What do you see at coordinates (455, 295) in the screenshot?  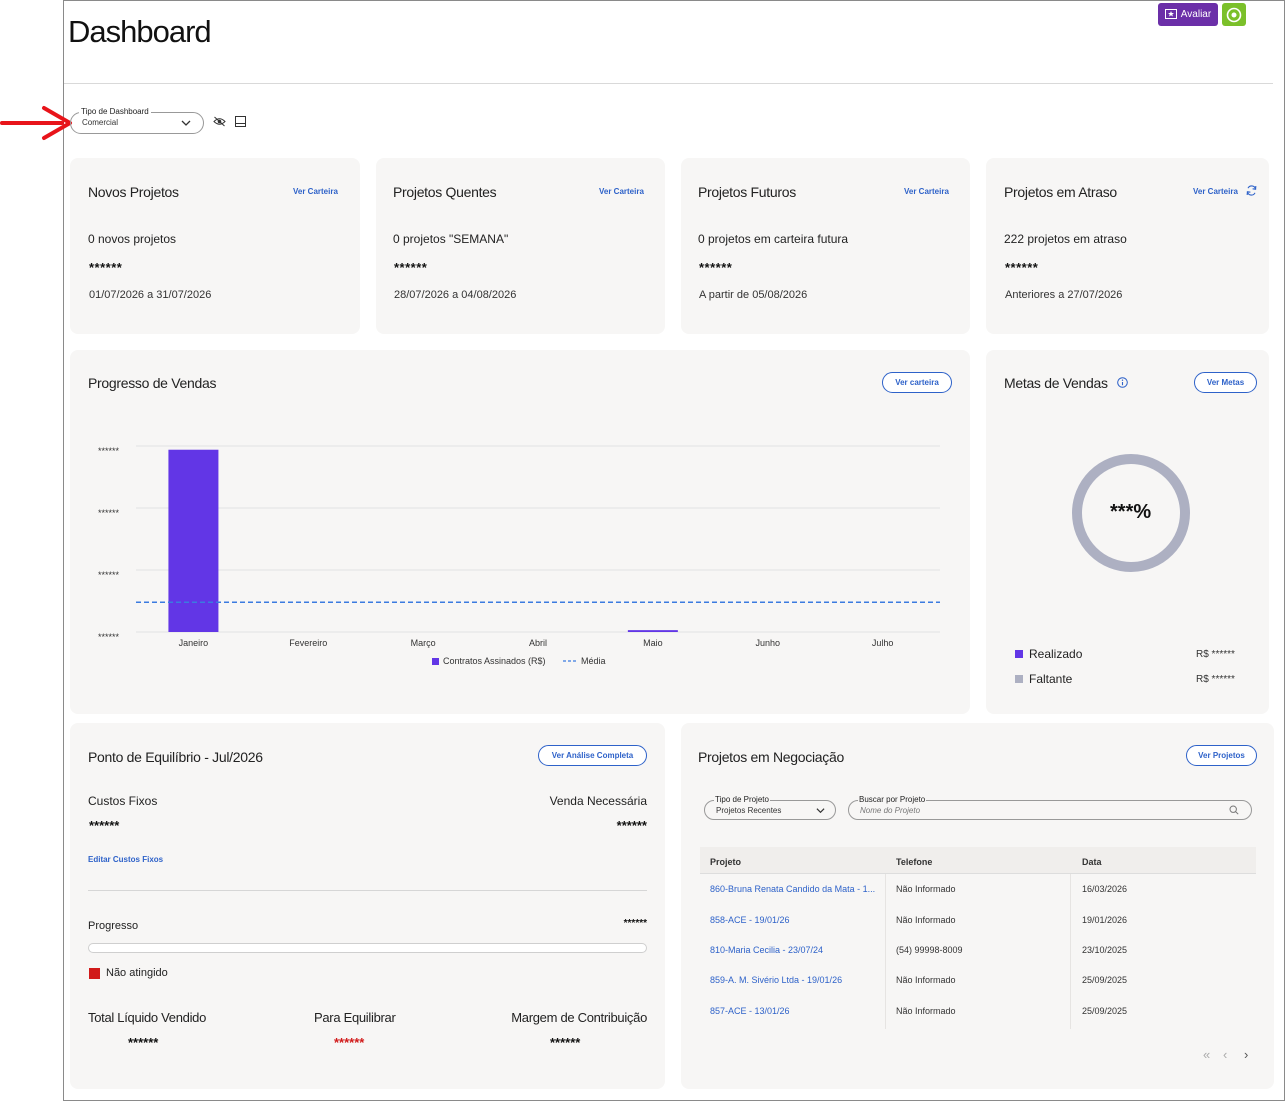 I see `kpi-period: 28/07/2026 a 04/08/2026` at bounding box center [455, 295].